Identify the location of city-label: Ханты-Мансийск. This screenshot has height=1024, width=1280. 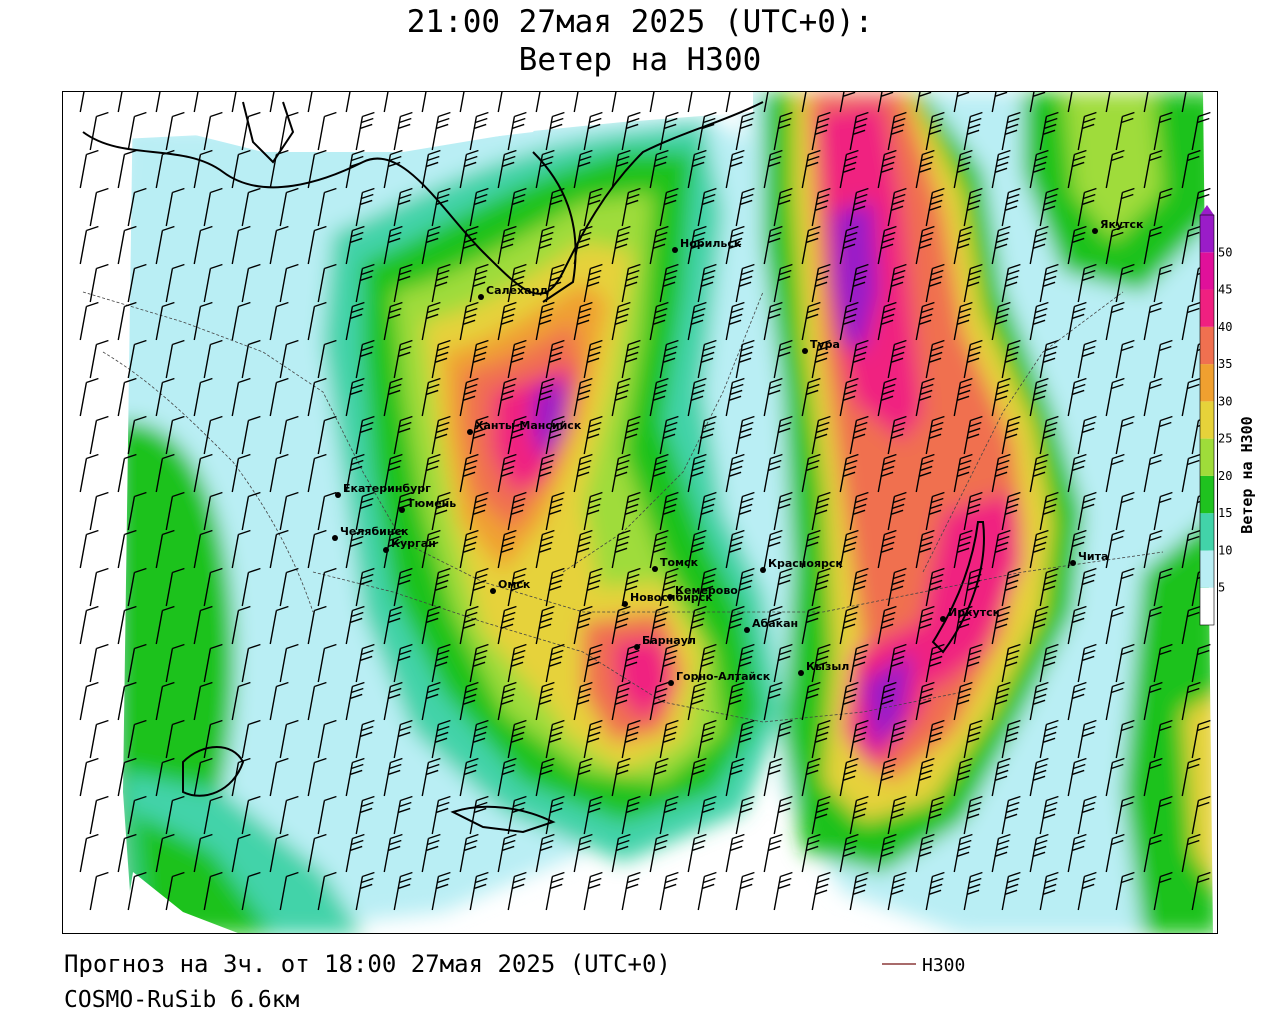
(528, 425).